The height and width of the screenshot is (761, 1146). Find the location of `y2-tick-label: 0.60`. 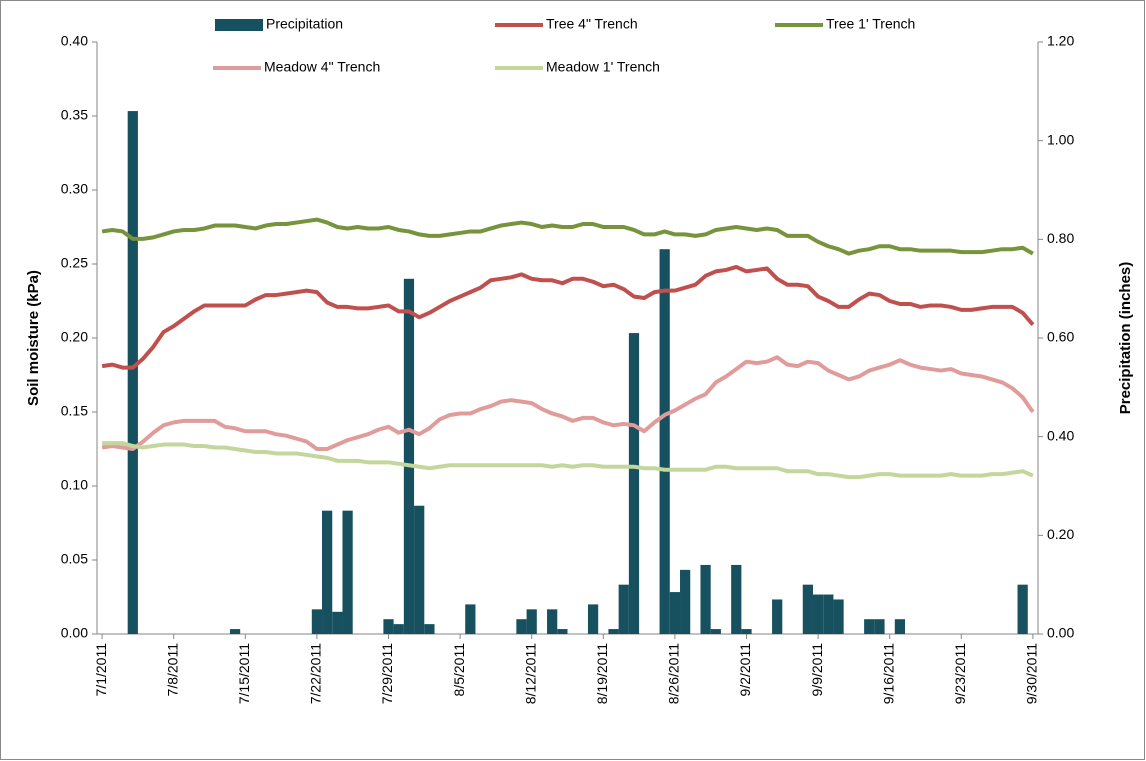

y2-tick-label: 0.60 is located at coordinates (1060, 337).